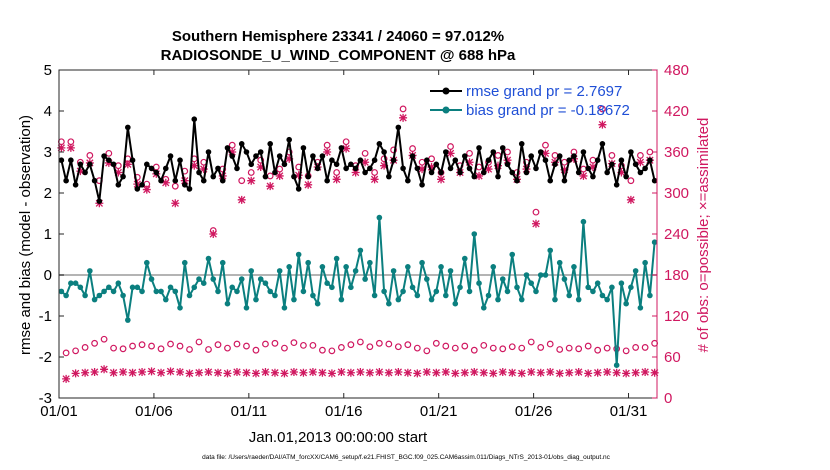  Describe the element at coordinates (25, 235) in the screenshot. I see `y-axis-left-label: rmse and bias (model - observation)` at that location.